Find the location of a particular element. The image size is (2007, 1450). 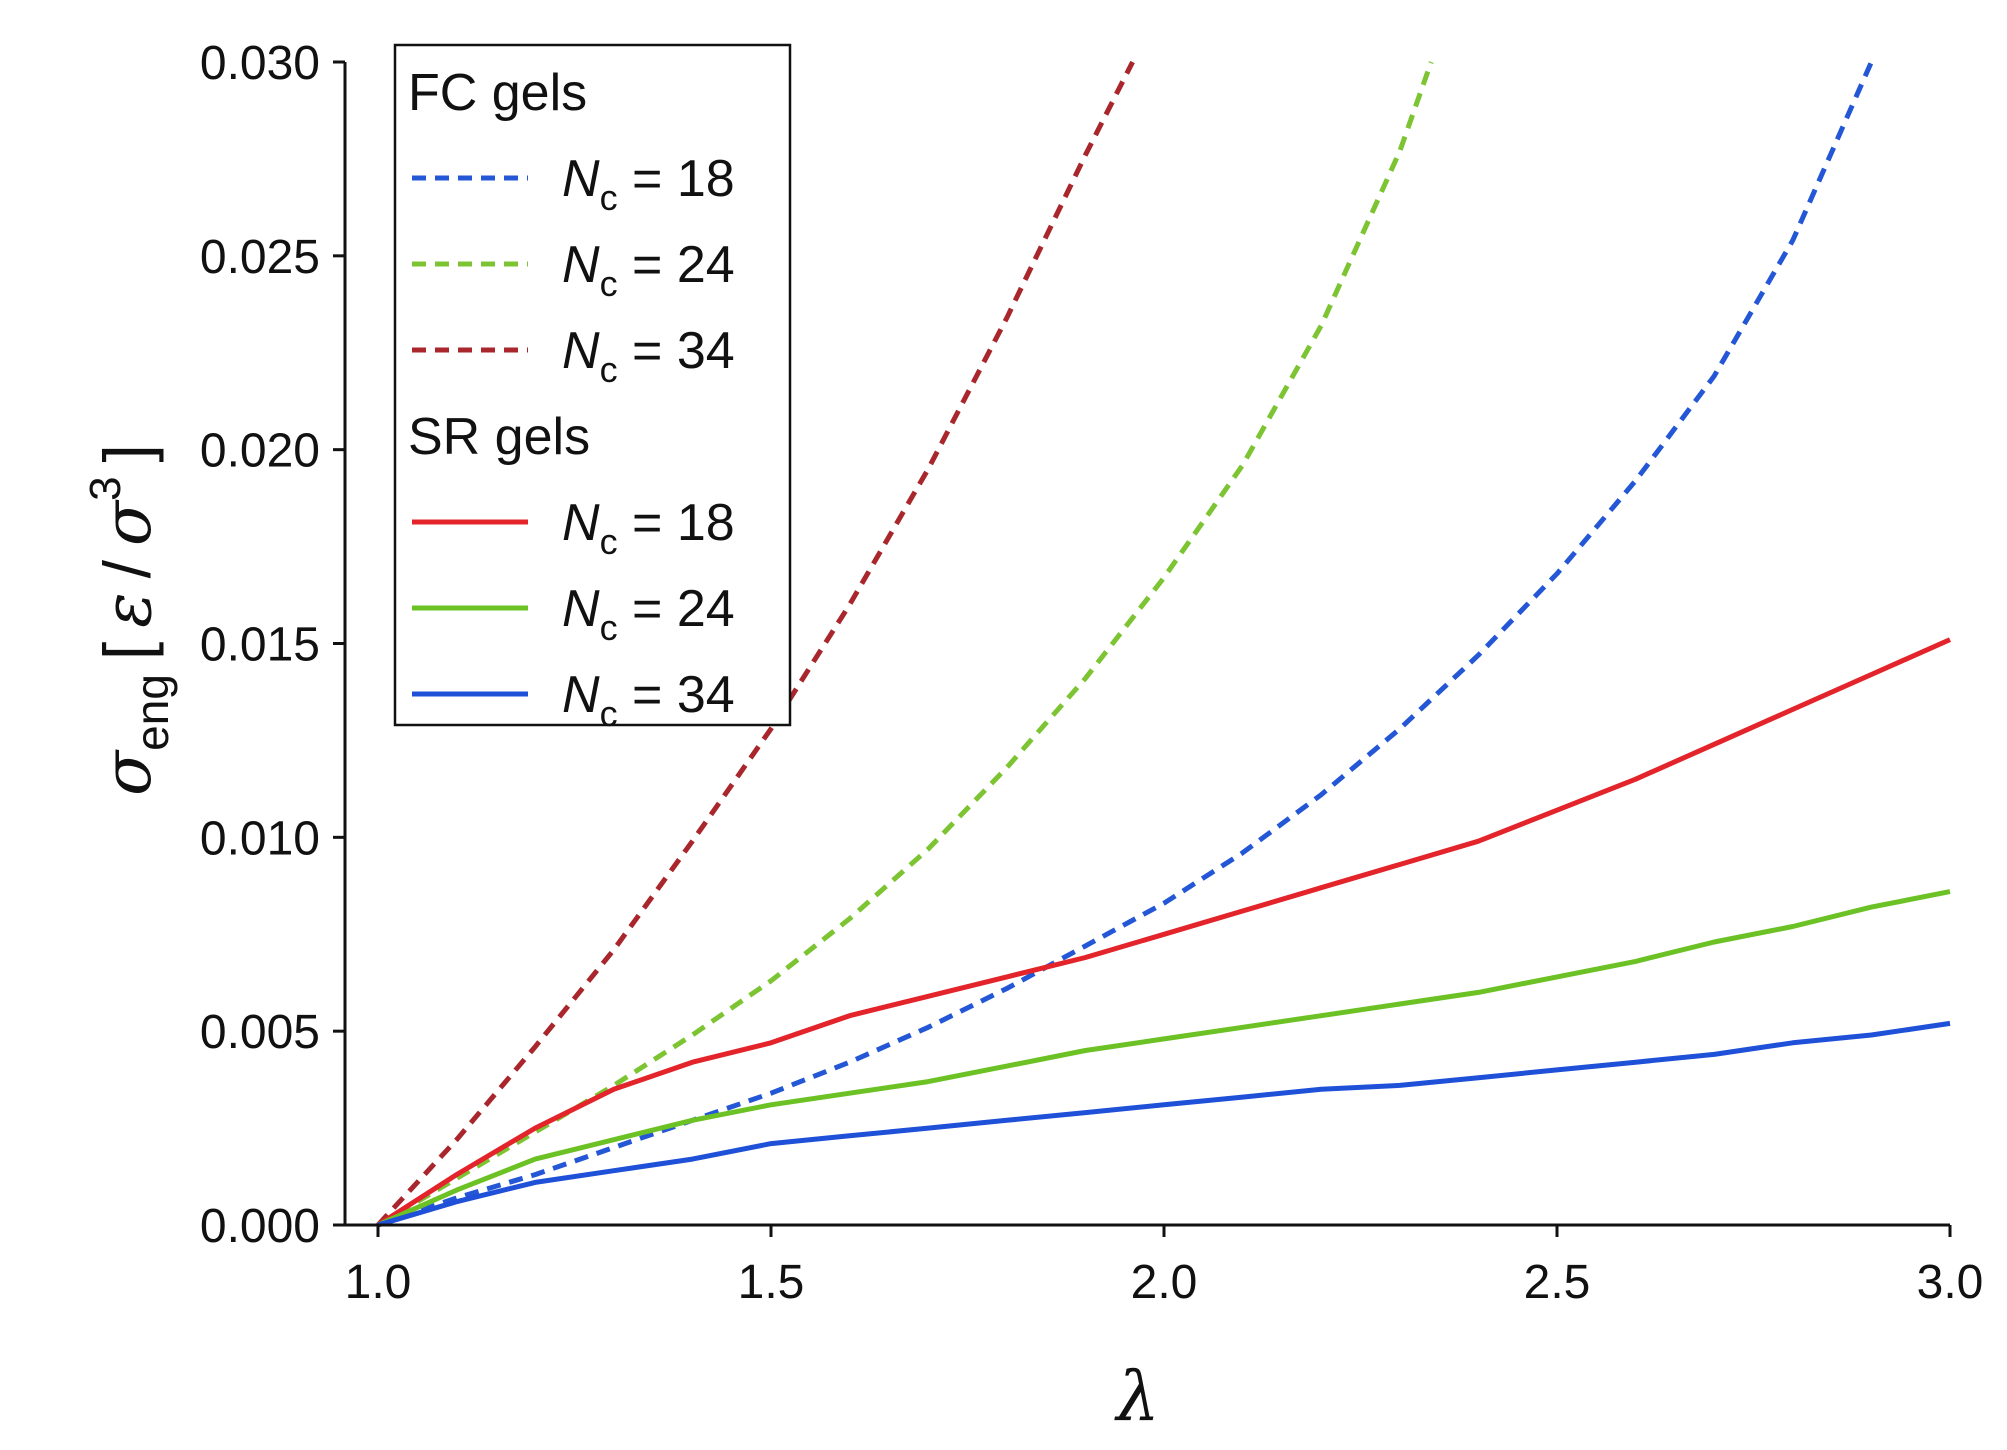

y-axis-symbol: σ is located at coordinates (127, 772).